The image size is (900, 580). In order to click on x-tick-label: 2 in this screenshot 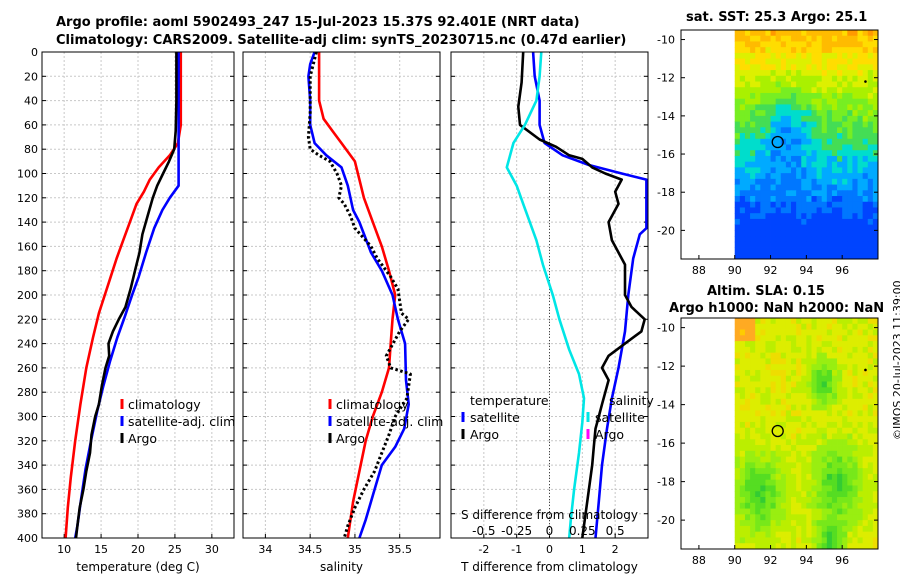, I will do `click(615, 549)`.